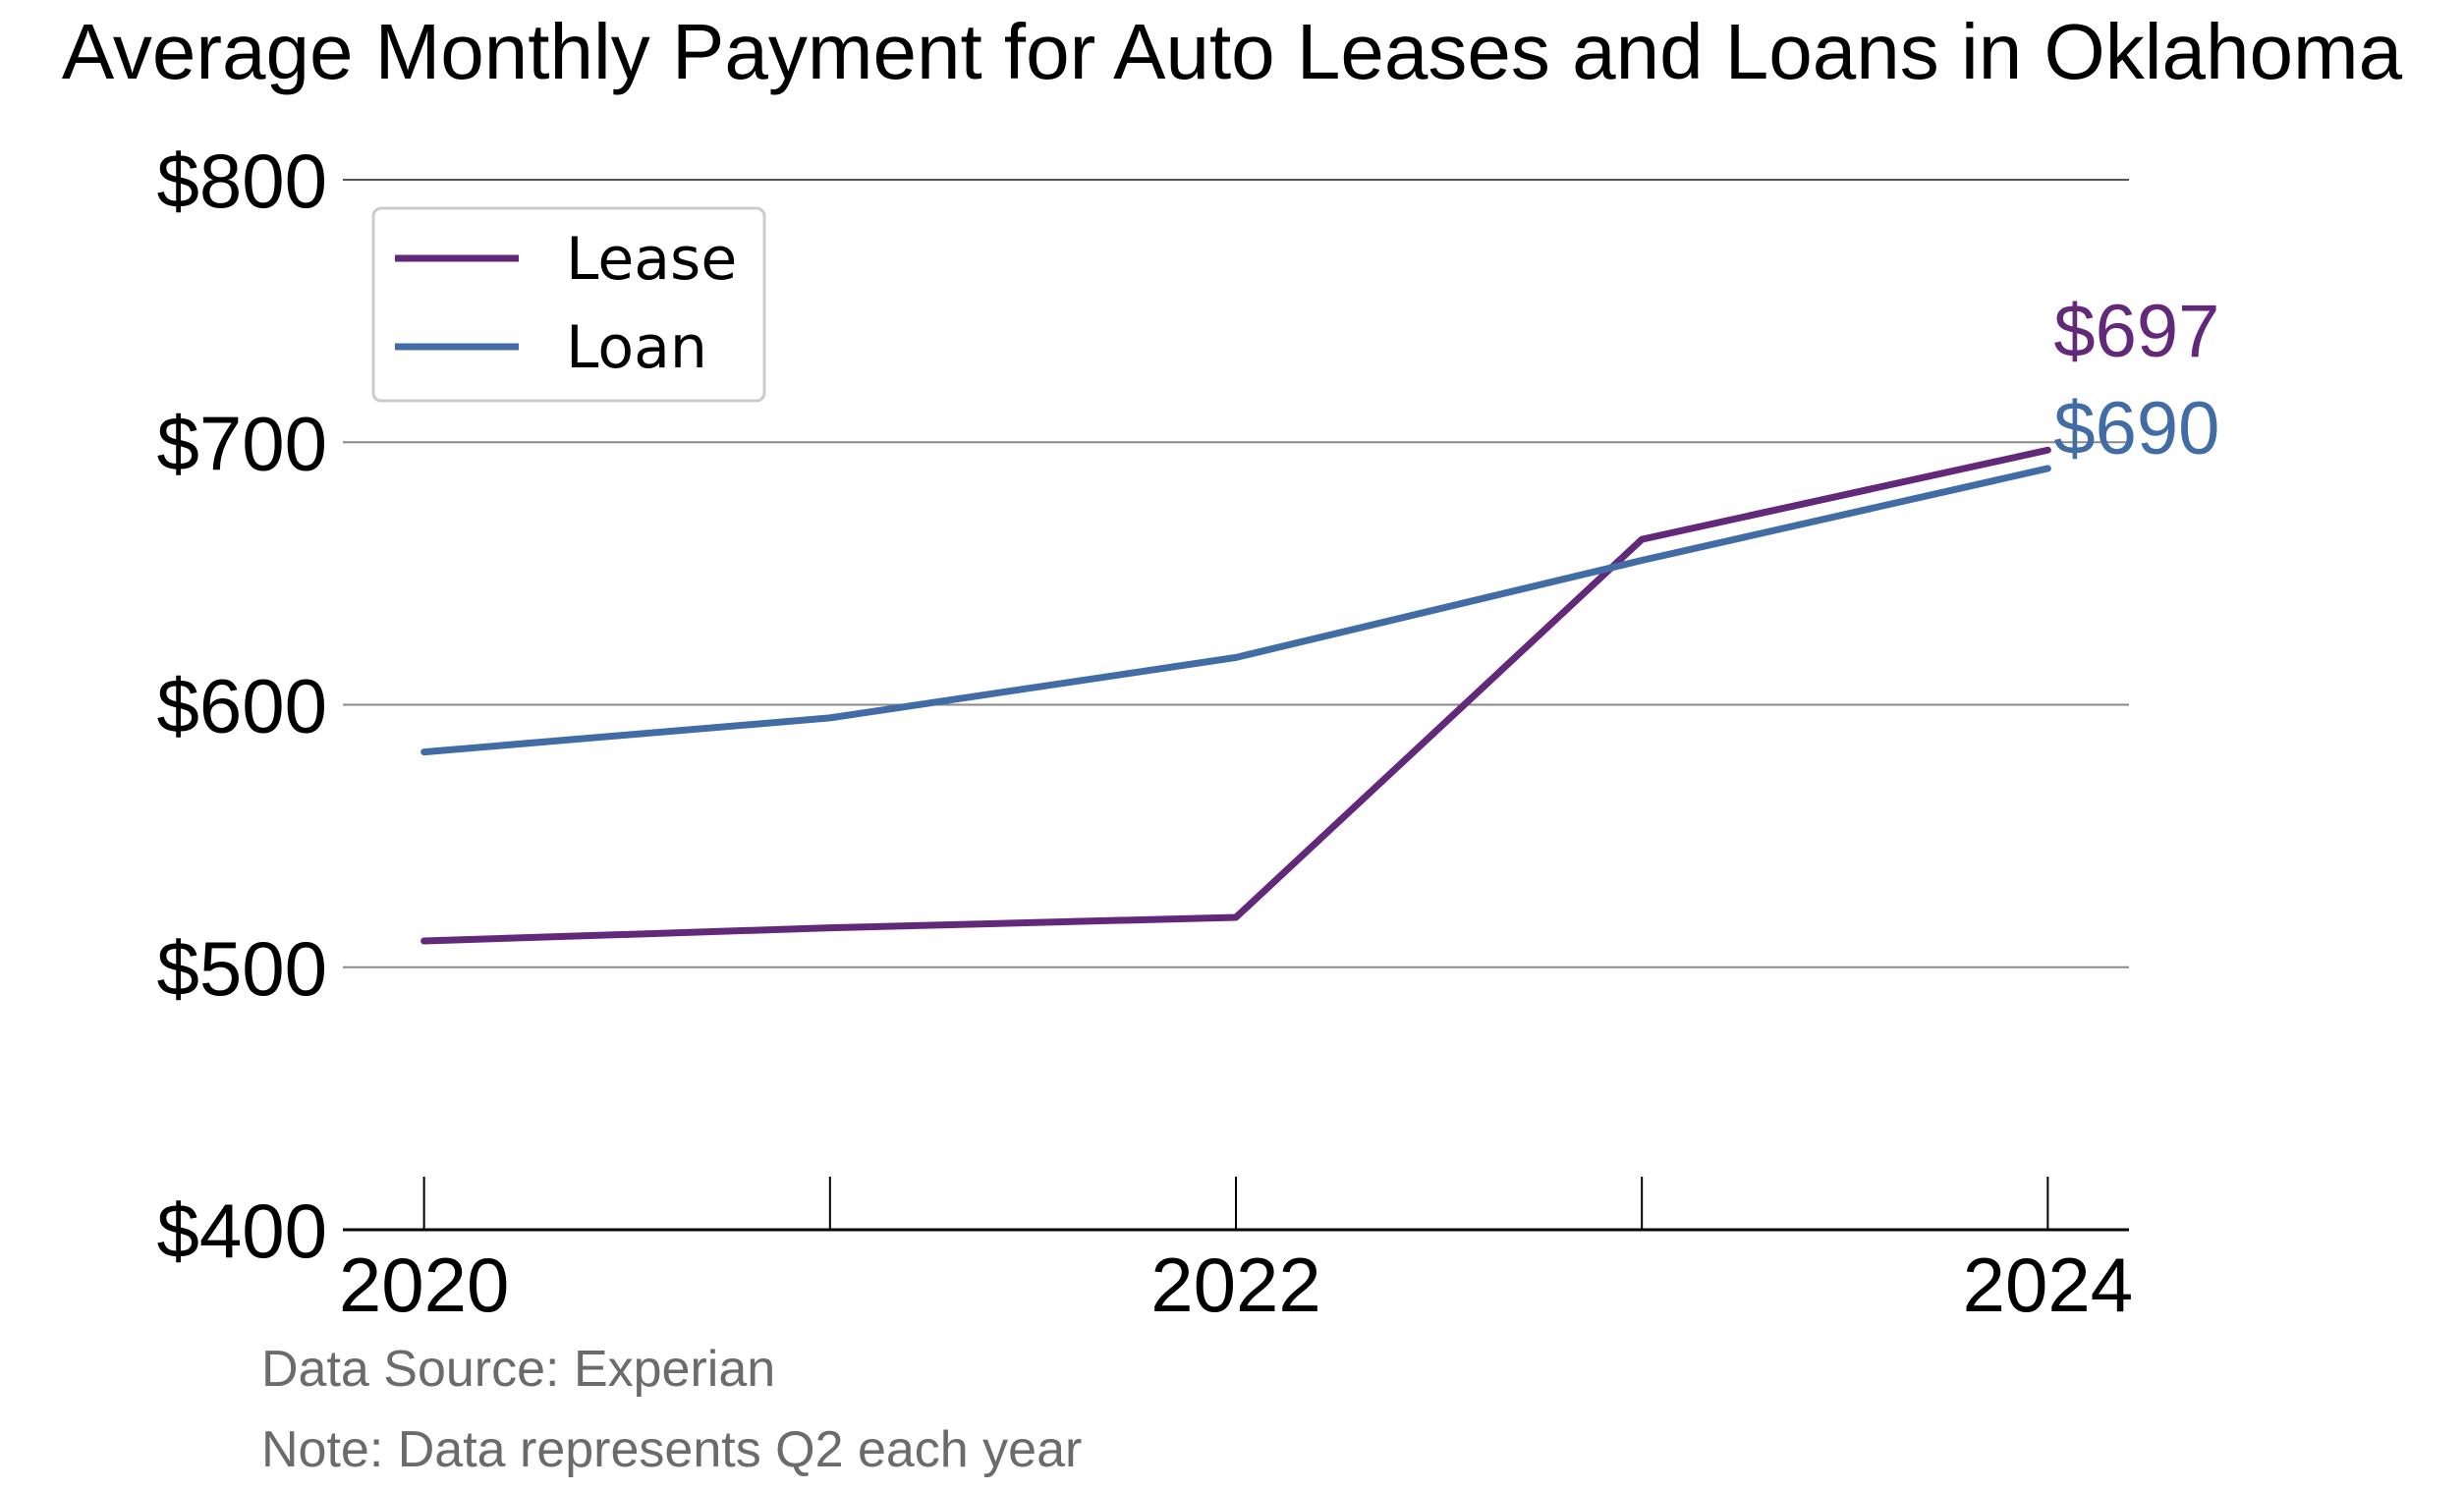  I want to click on data-note: Note: Data represents Q2 each year, so click(671, 1449).